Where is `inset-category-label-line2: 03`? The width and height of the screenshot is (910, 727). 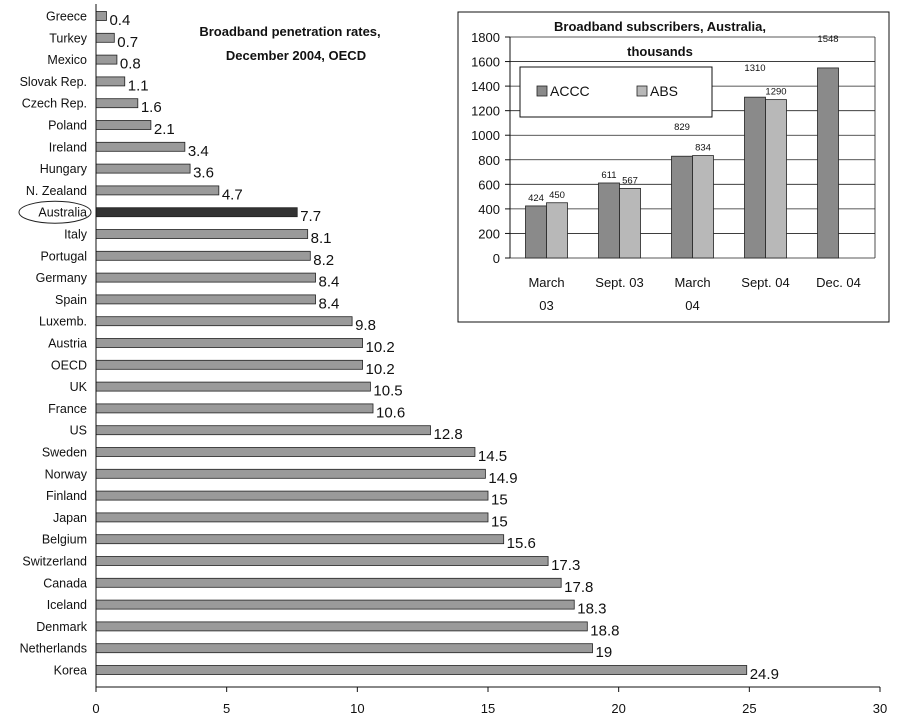
inset-category-label-line2: 03 is located at coordinates (546, 305).